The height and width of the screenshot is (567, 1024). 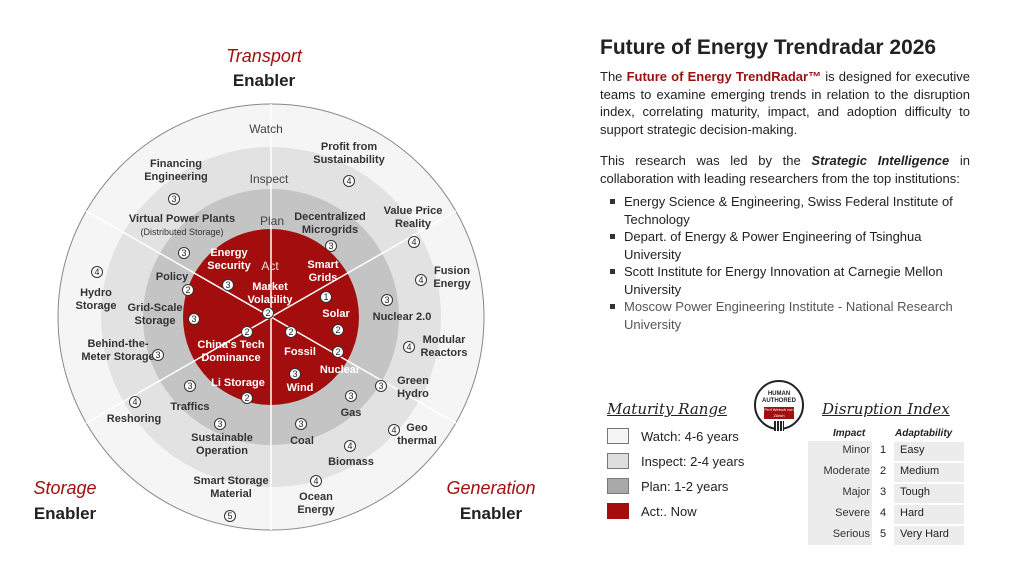 What do you see at coordinates (351, 454) in the screenshot?
I see `trend-item: Biomass 4` at bounding box center [351, 454].